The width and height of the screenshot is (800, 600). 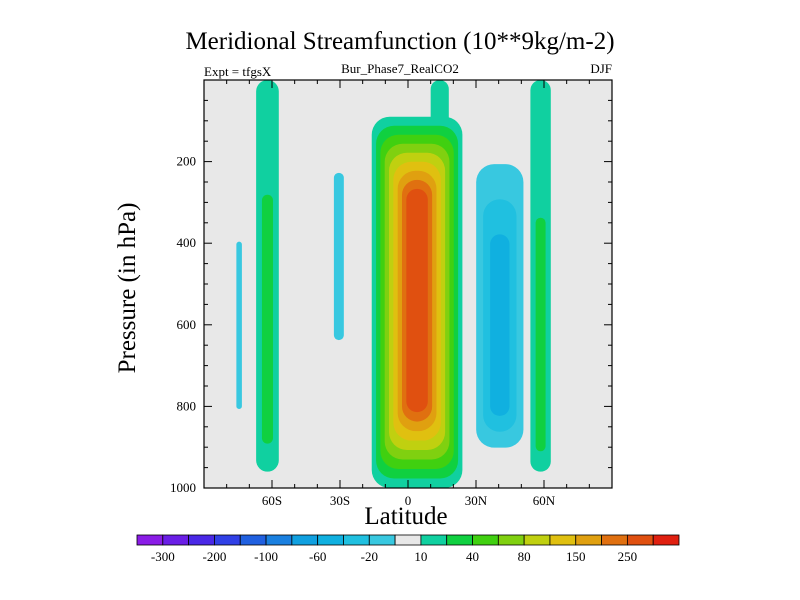 What do you see at coordinates (183, 487) in the screenshot?
I see `y-tick-label: 1000` at bounding box center [183, 487].